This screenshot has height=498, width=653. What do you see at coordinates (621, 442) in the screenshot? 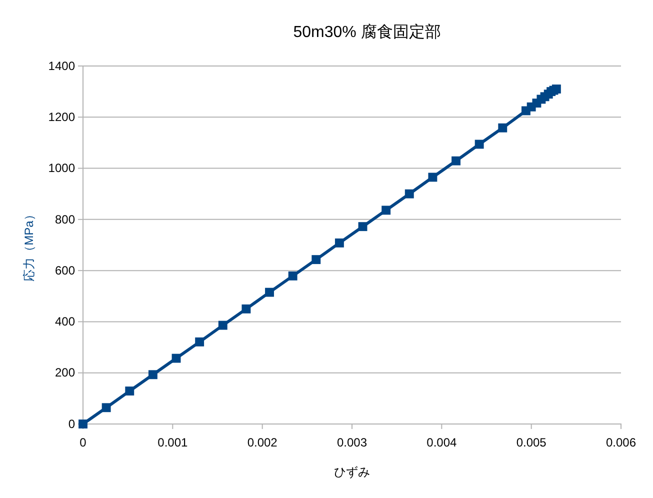
I see `x-tick-label: 0.006` at bounding box center [621, 442].